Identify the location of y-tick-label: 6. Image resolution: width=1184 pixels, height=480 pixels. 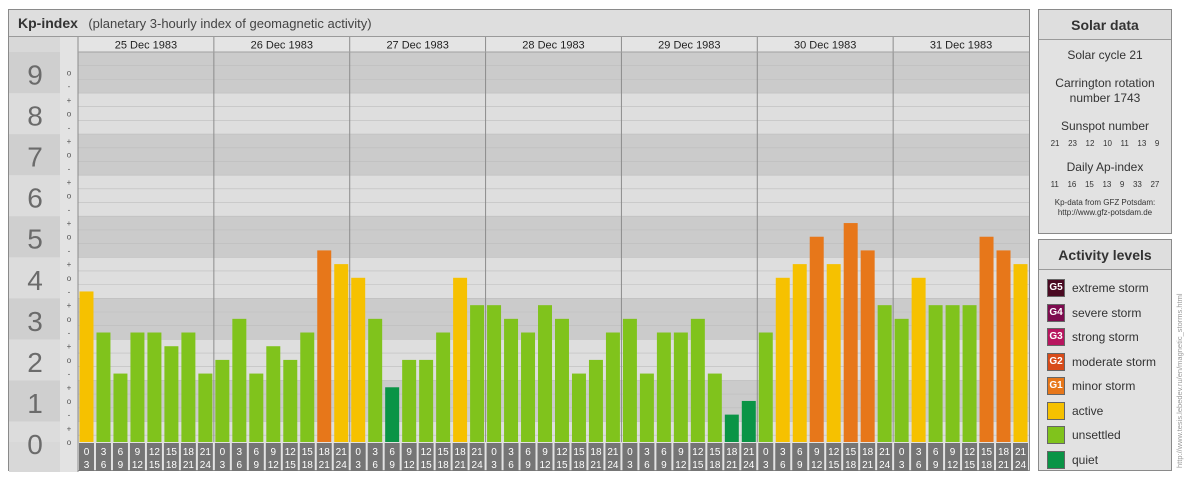
(35, 198).